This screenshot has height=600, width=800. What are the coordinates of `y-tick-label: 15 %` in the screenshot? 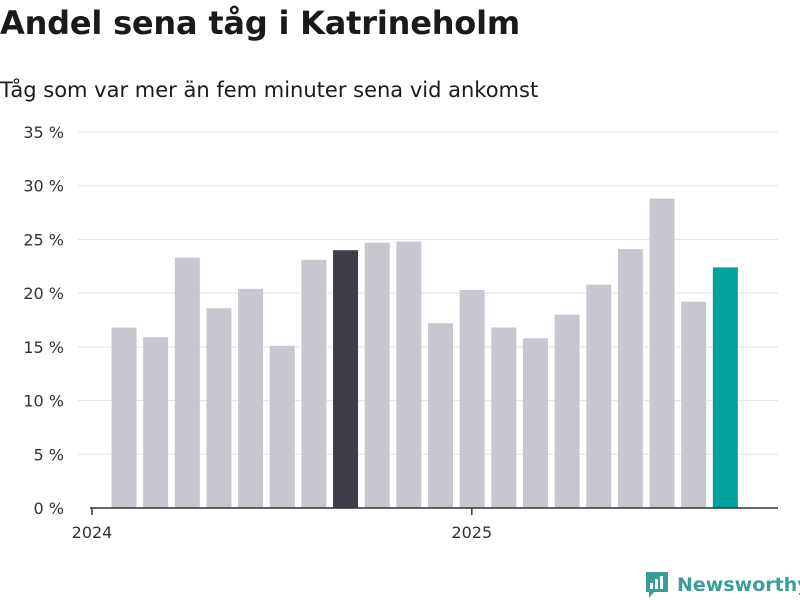 It's located at (43, 347).